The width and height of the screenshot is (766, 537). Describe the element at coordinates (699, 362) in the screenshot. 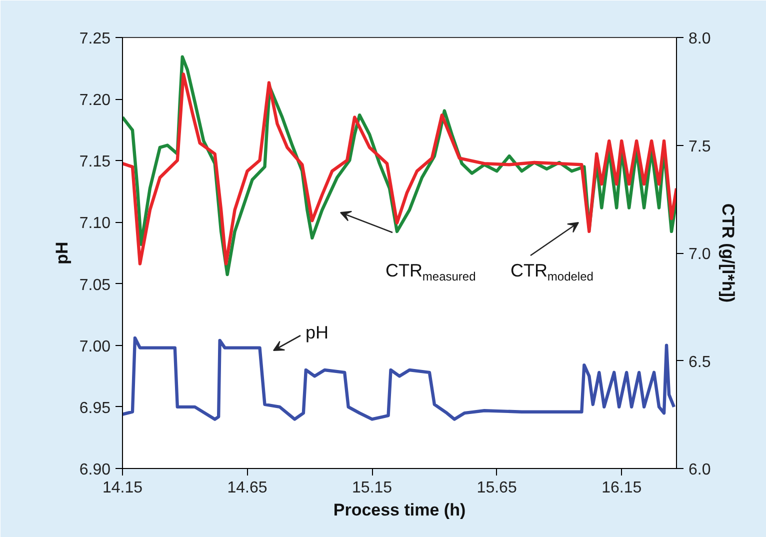

I see `y2-tick-label: 6.5` at that location.